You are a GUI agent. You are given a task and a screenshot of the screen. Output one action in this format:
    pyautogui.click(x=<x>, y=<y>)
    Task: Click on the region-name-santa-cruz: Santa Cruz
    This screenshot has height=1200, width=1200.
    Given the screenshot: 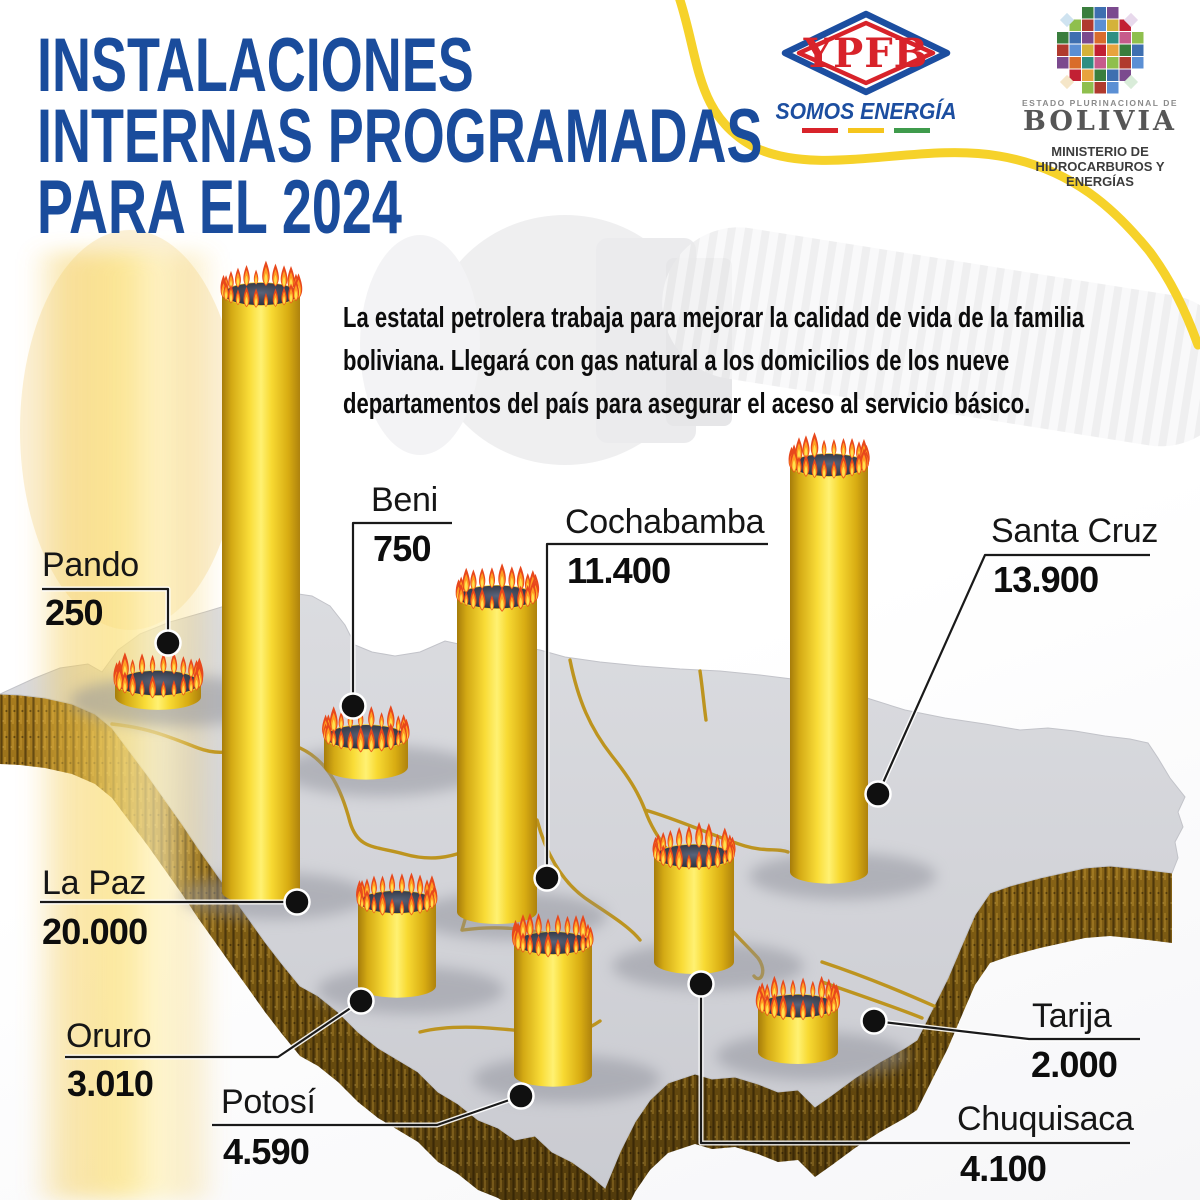 What is the action you would take?
    pyautogui.click(x=1075, y=531)
    